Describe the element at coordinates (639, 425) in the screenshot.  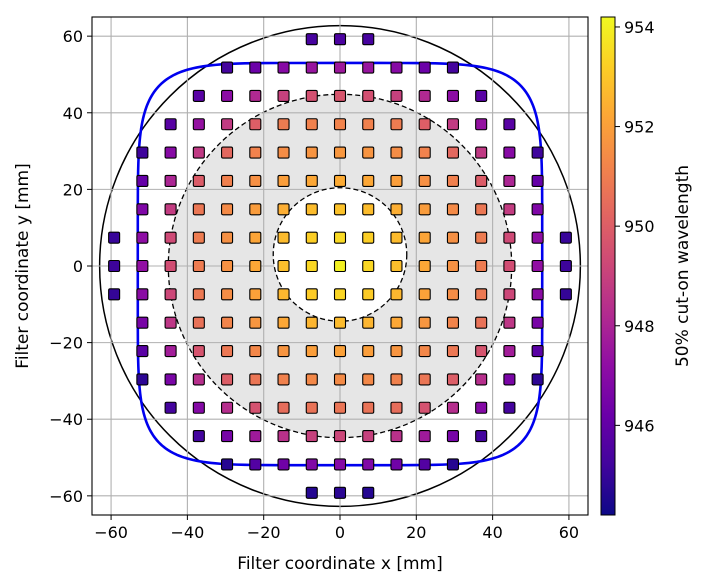
I see `colorbar-tick-label: 946` at that location.